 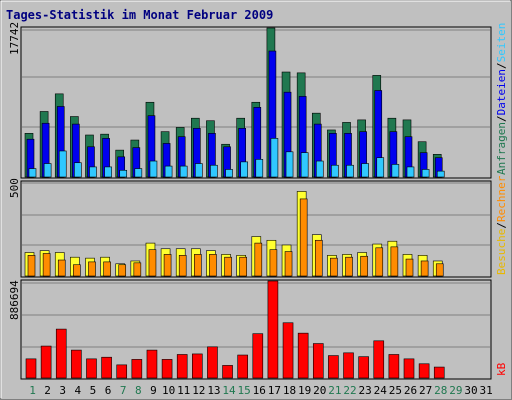 What do you see at coordinates (289, 390) in the screenshot?
I see `day-label-18: 18` at bounding box center [289, 390].